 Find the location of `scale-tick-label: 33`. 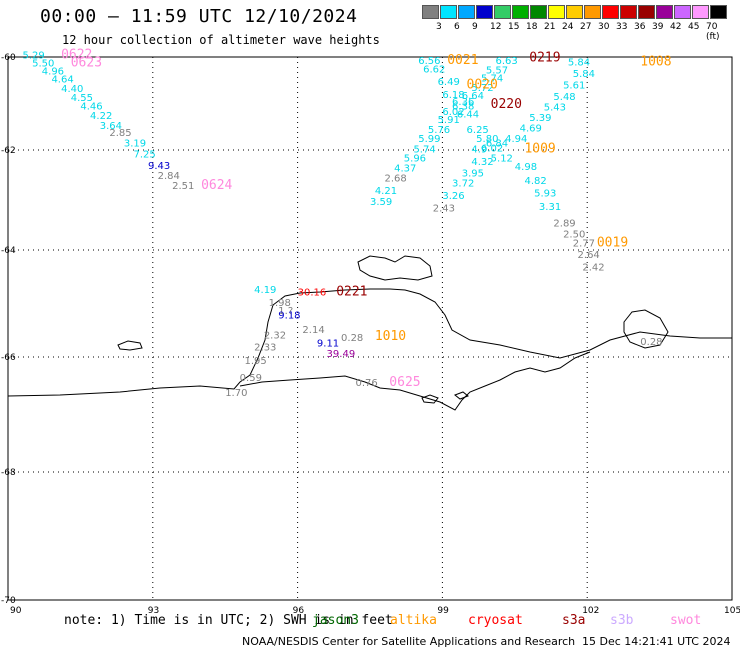

scale-tick-label: 33 is located at coordinates (622, 27).